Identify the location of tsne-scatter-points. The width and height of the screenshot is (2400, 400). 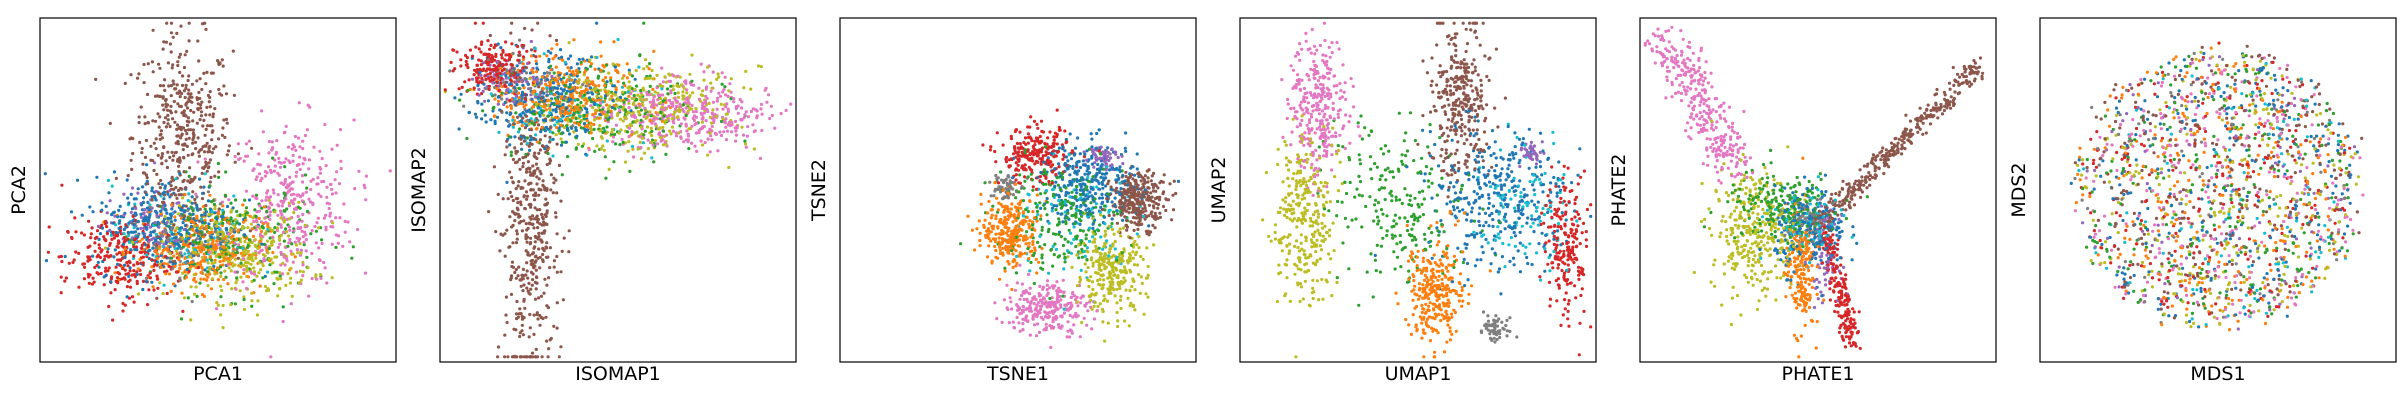
(1070, 228).